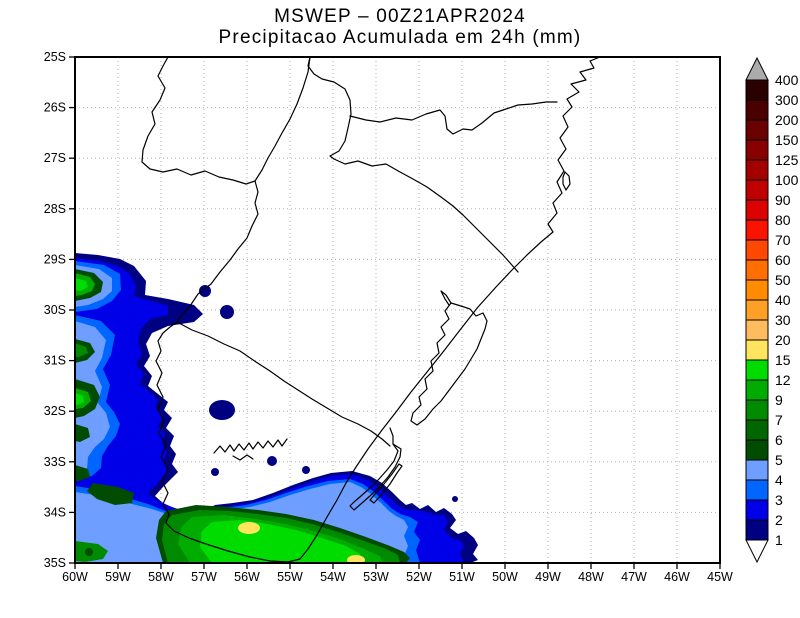 The width and height of the screenshot is (800, 618). Describe the element at coordinates (247, 577) in the screenshot. I see `lon-tick-label: 56W` at that location.